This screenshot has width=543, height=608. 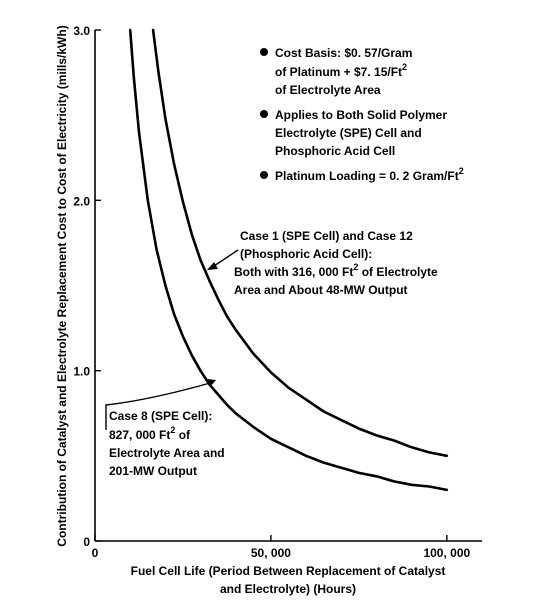 I want to click on note-applies-line-3: Phosphoric Acid Cell, so click(x=335, y=151).